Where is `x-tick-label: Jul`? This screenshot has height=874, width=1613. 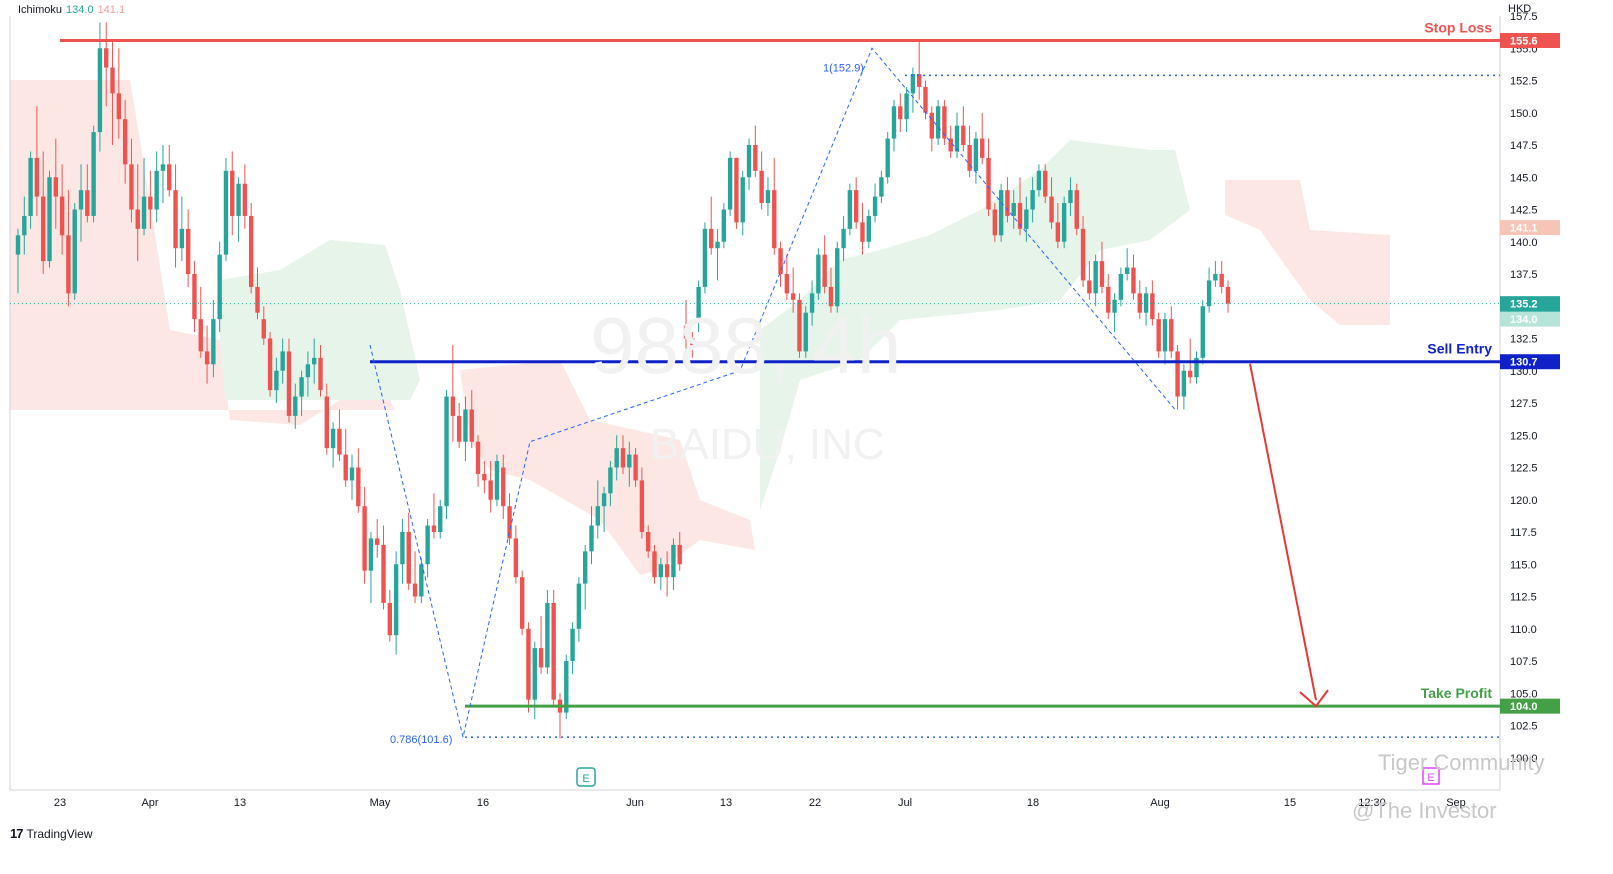
x-tick-label: Jul is located at coordinates (905, 803).